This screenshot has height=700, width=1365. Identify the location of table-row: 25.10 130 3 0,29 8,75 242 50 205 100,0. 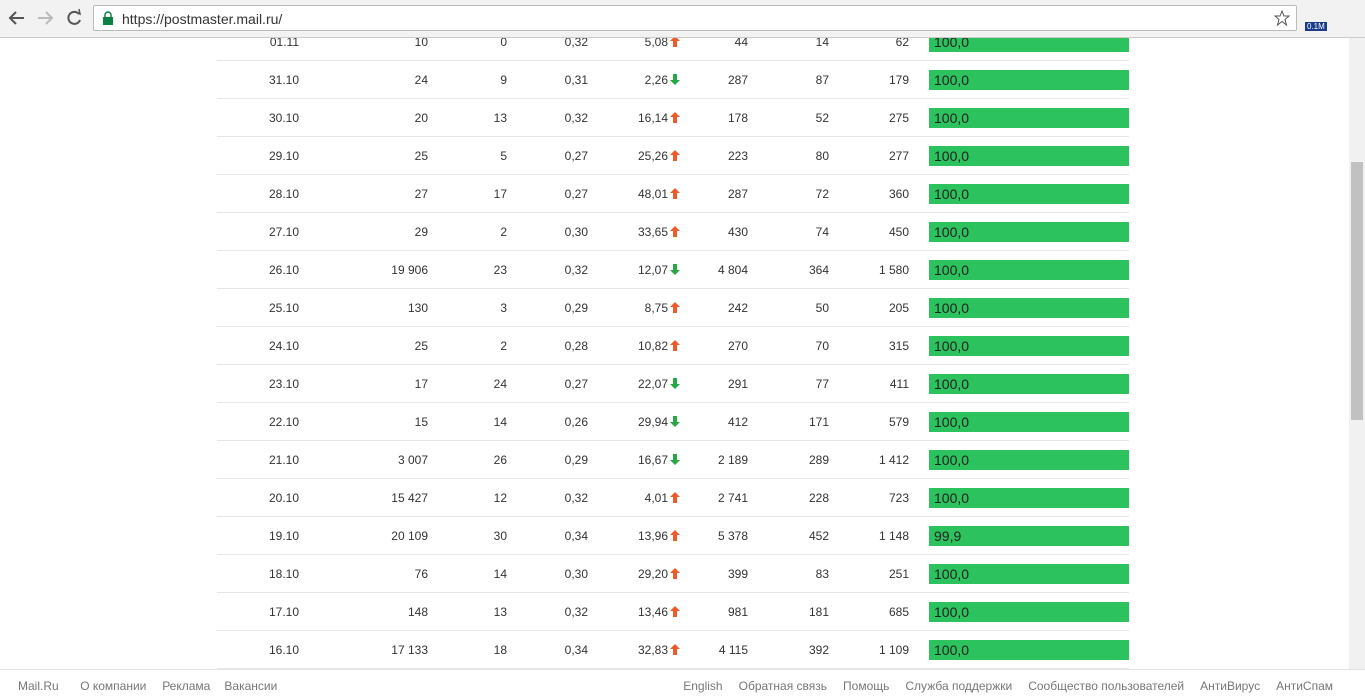
(673, 308).